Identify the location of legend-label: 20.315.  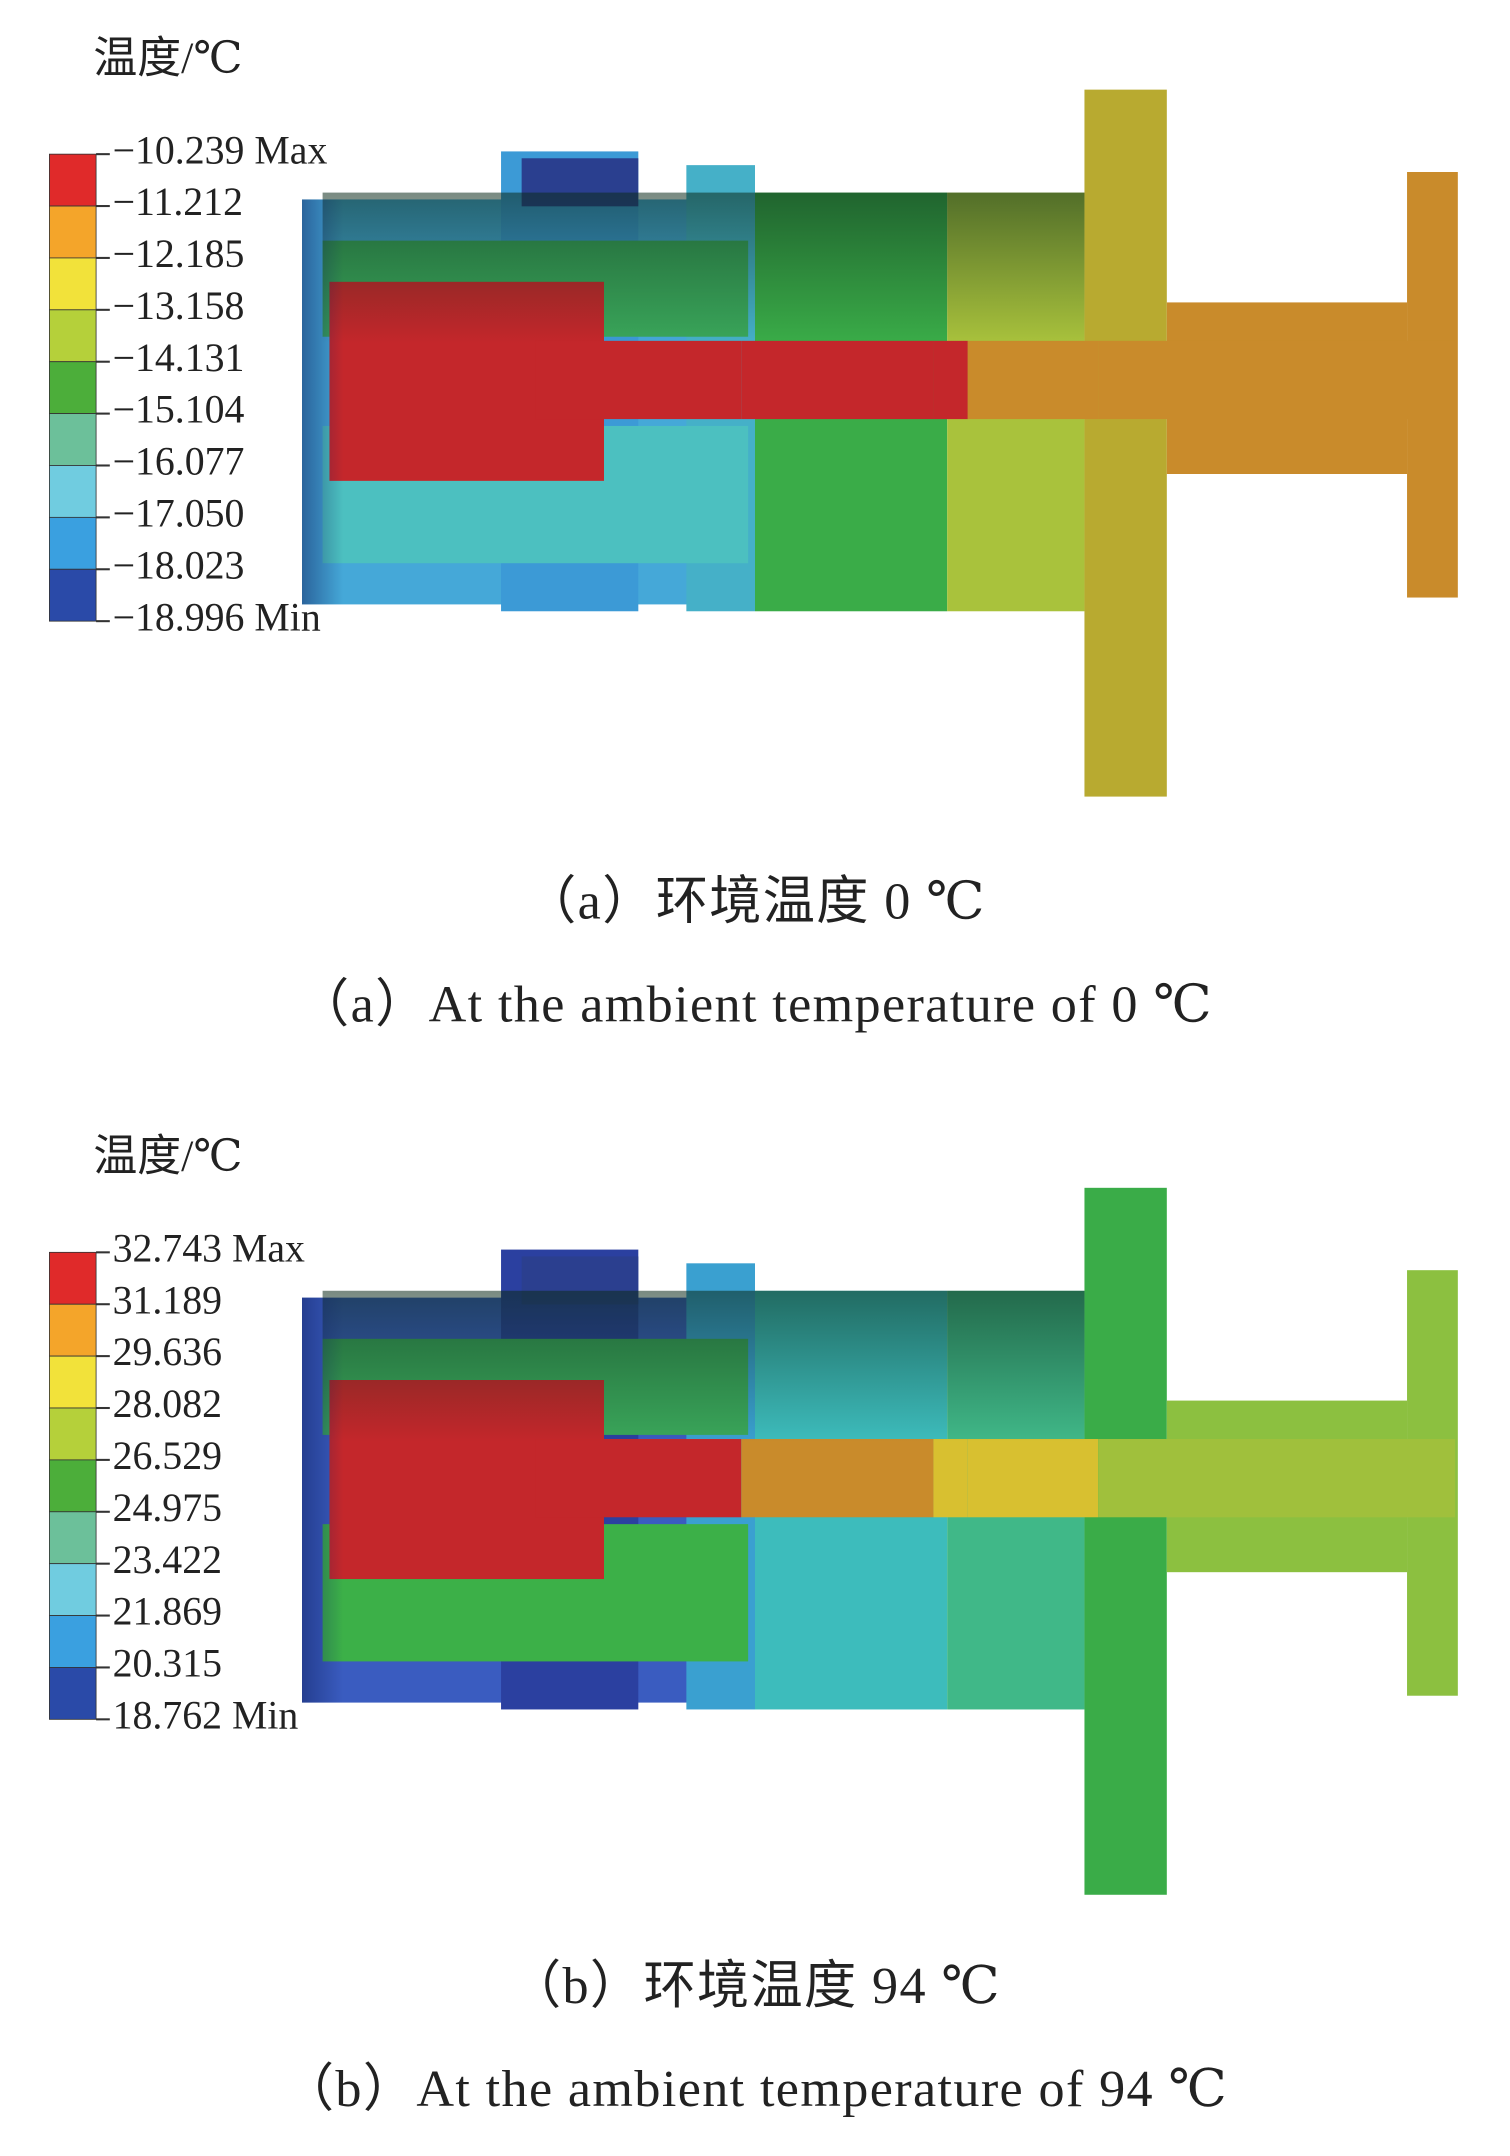
(167, 1664).